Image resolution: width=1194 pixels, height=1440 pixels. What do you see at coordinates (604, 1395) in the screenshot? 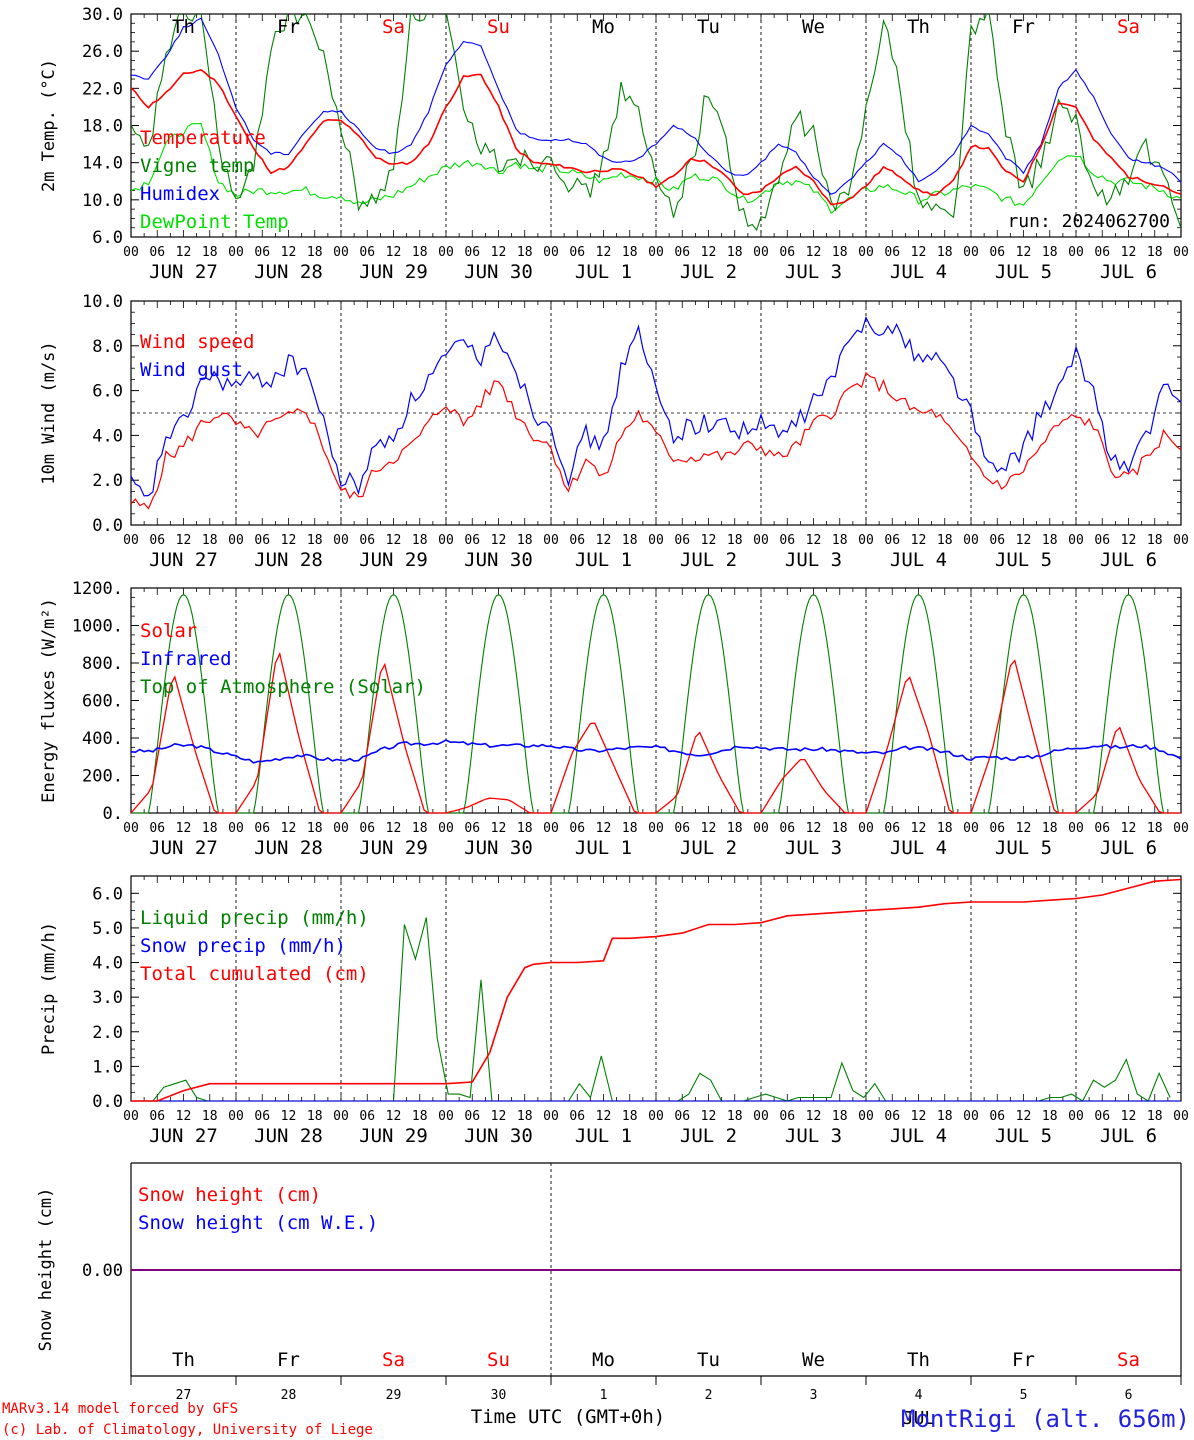
I see `day-number-label: 1` at bounding box center [604, 1395].